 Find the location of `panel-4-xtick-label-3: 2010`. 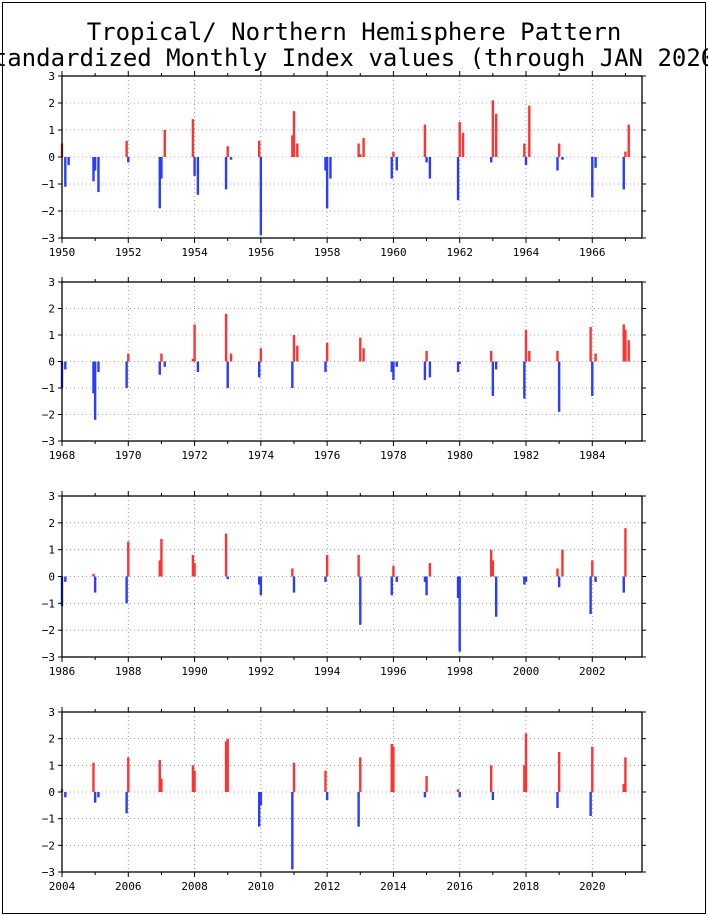

panel-4-xtick-label-3: 2010 is located at coordinates (261, 886).